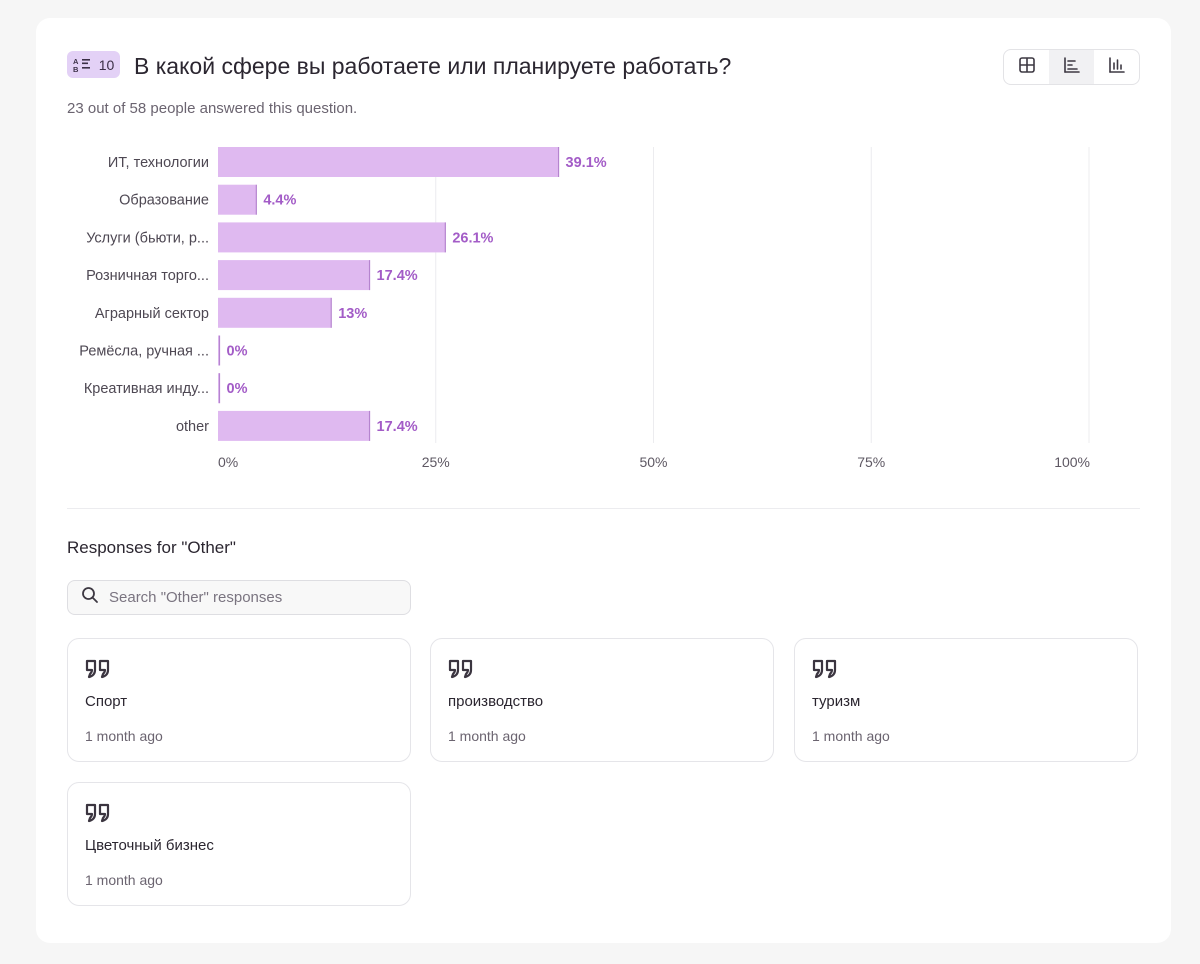 This screenshot has height=964, width=1200. Describe the element at coordinates (106, 64) in the screenshot. I see `question-number: 10` at that location.